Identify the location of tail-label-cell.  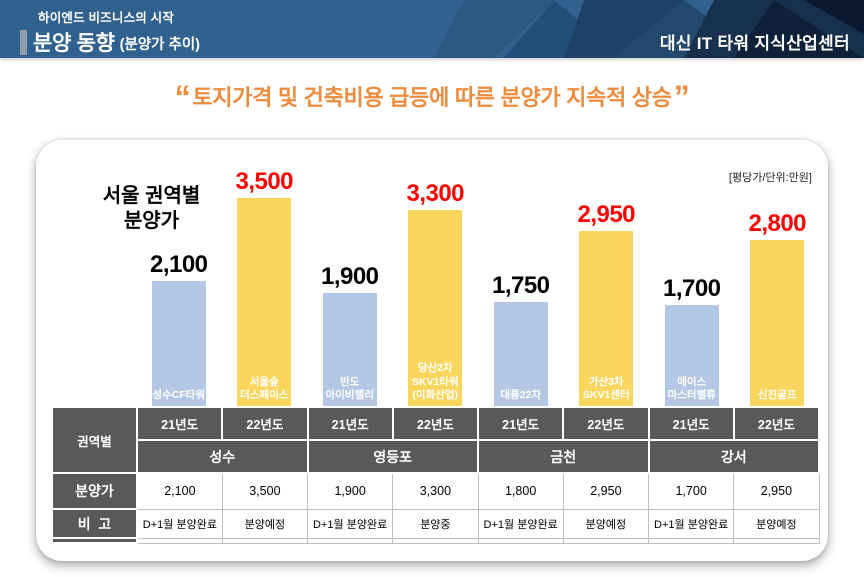
(94, 540).